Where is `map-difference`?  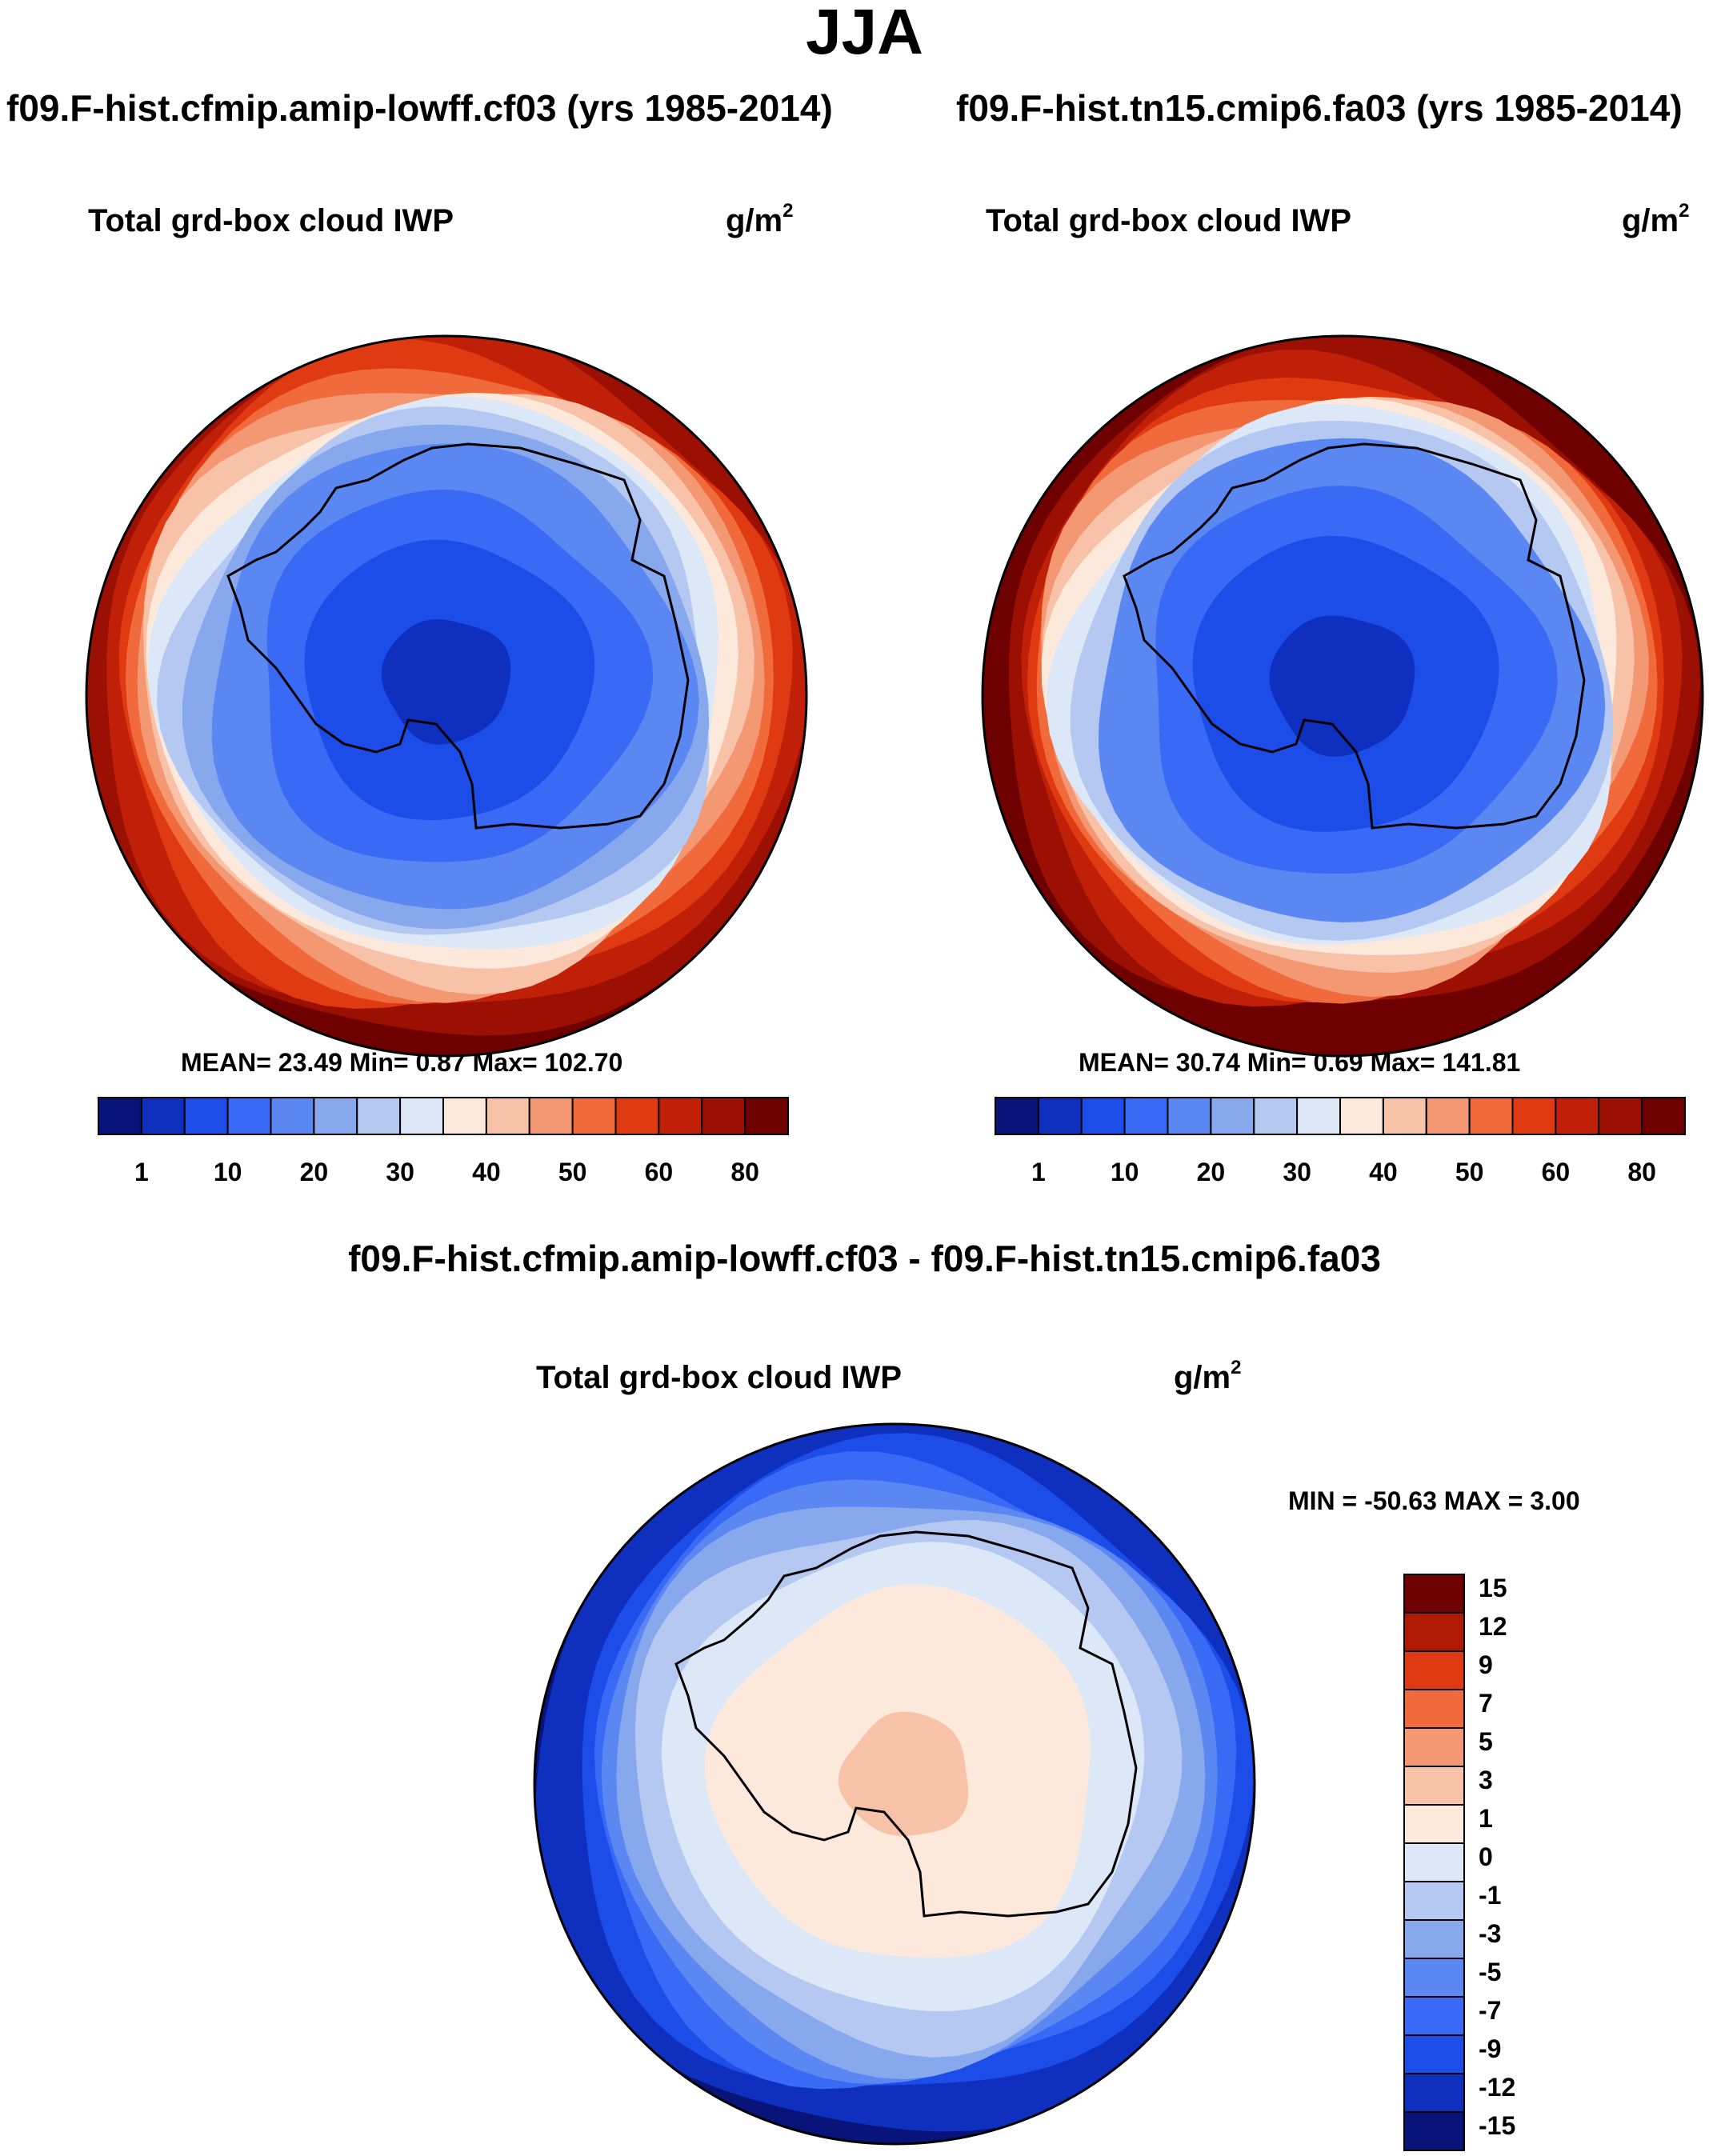 map-difference is located at coordinates (894, 1784).